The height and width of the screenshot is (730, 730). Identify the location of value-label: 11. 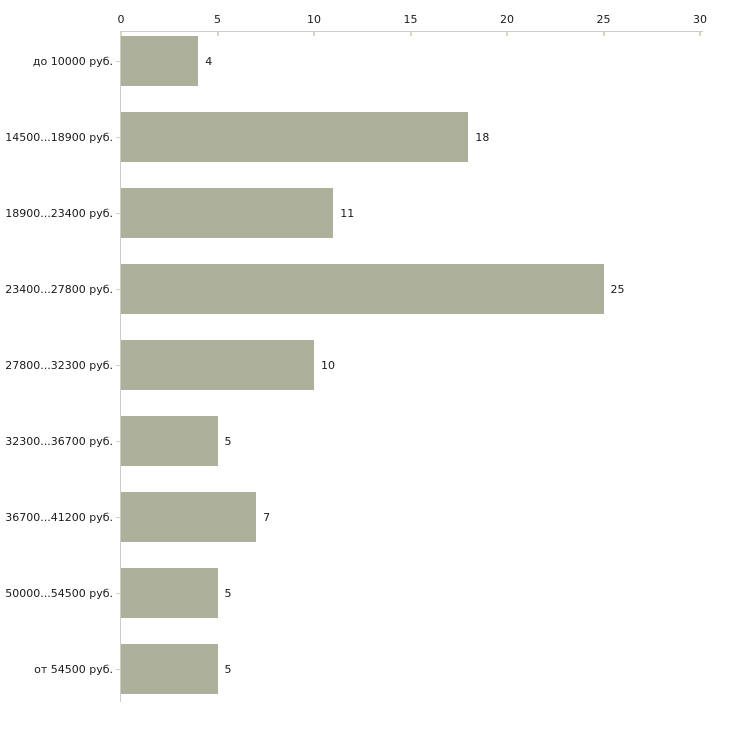
(347, 213).